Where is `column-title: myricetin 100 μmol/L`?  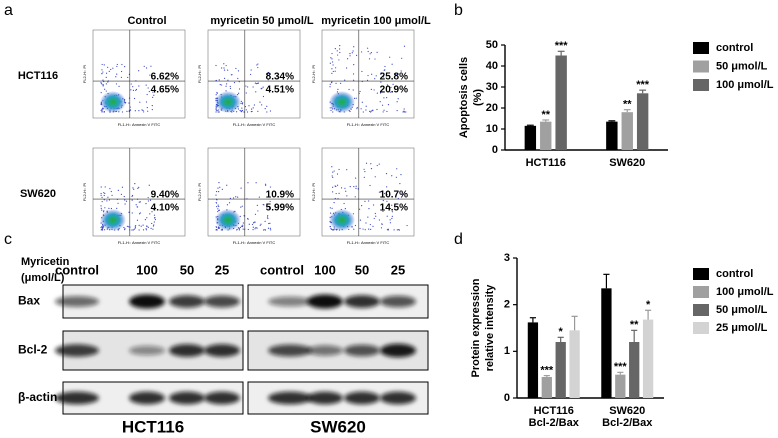 column-title: myricetin 100 μmol/L is located at coordinates (376, 21).